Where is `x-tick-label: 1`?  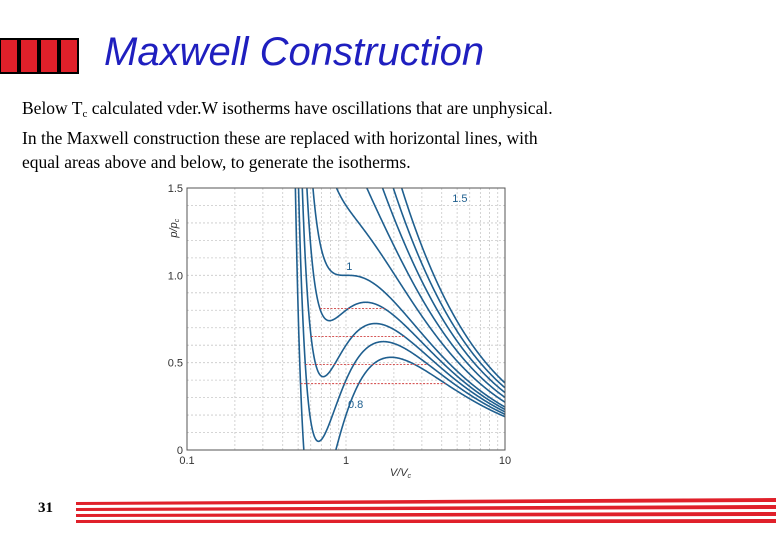 x-tick-label: 1 is located at coordinates (346, 461).